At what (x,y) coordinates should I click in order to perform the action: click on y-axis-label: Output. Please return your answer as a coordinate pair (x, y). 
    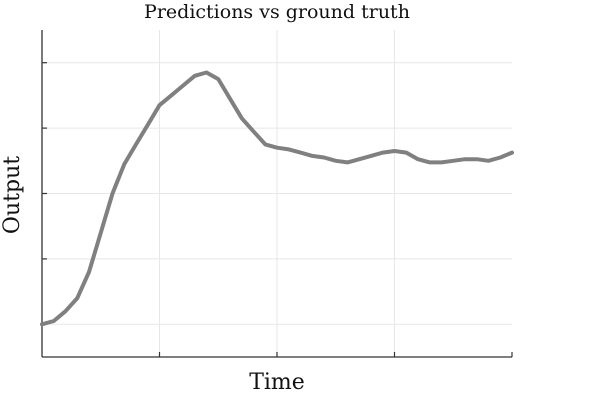
    Looking at the image, I should click on (12, 195).